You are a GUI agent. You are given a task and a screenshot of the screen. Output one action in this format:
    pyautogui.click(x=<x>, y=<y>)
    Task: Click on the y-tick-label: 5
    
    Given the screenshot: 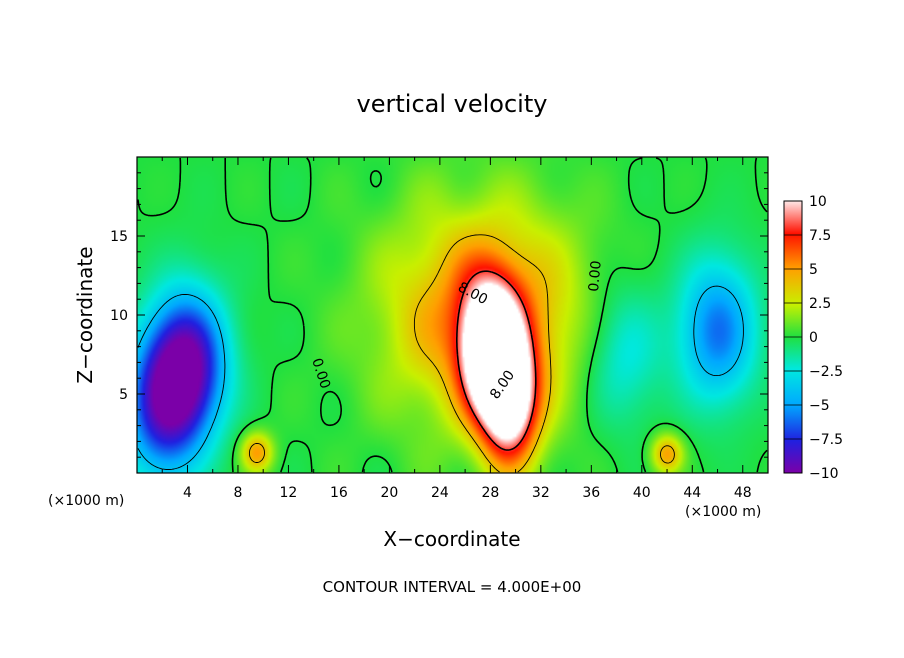 What is the action you would take?
    pyautogui.click(x=123, y=395)
    